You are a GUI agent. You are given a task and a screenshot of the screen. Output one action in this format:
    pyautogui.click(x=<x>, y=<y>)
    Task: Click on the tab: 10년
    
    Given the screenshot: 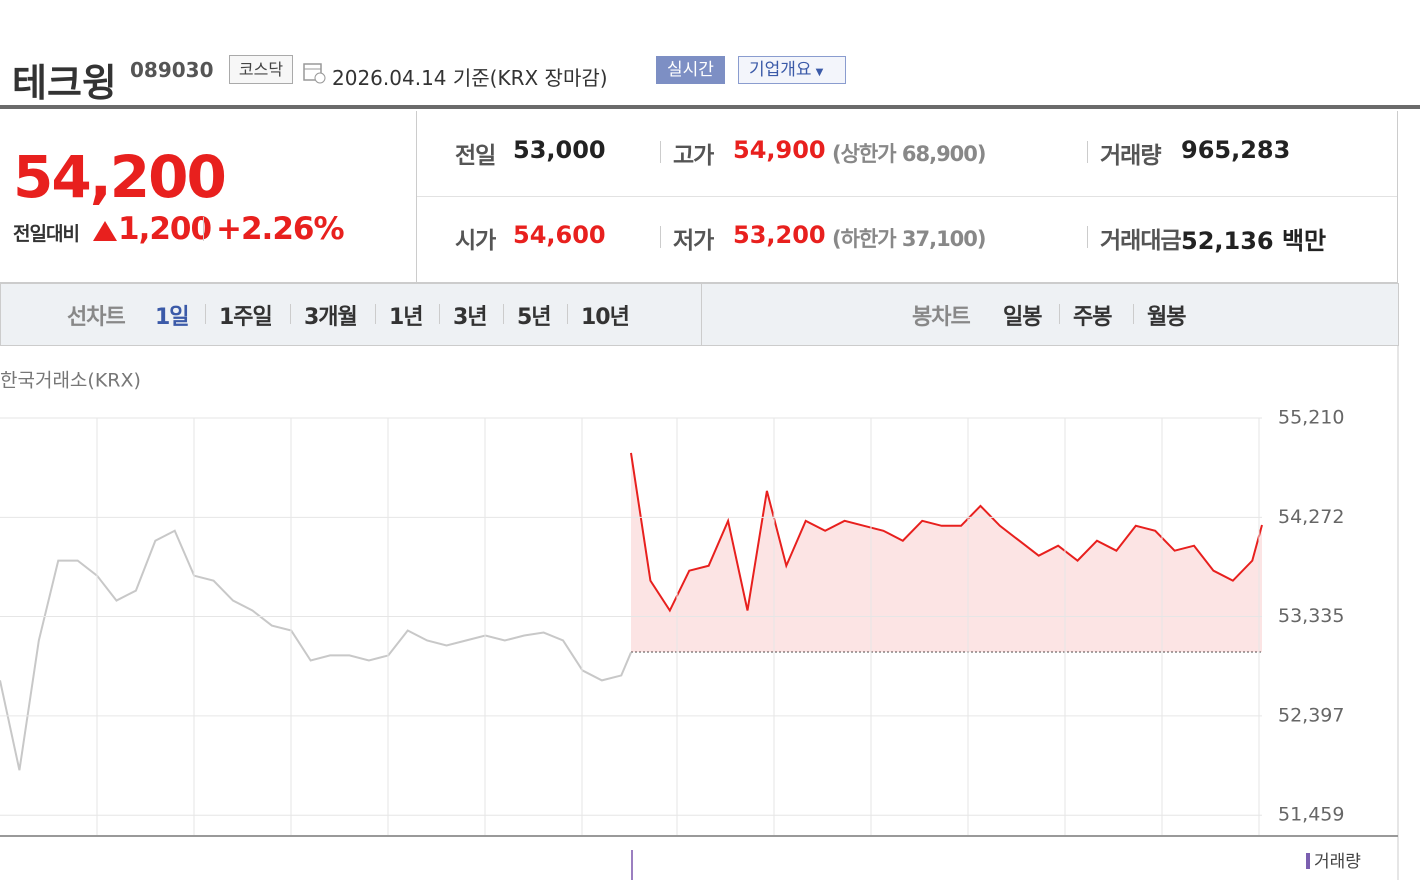 What is the action you would take?
    pyautogui.click(x=605, y=317)
    